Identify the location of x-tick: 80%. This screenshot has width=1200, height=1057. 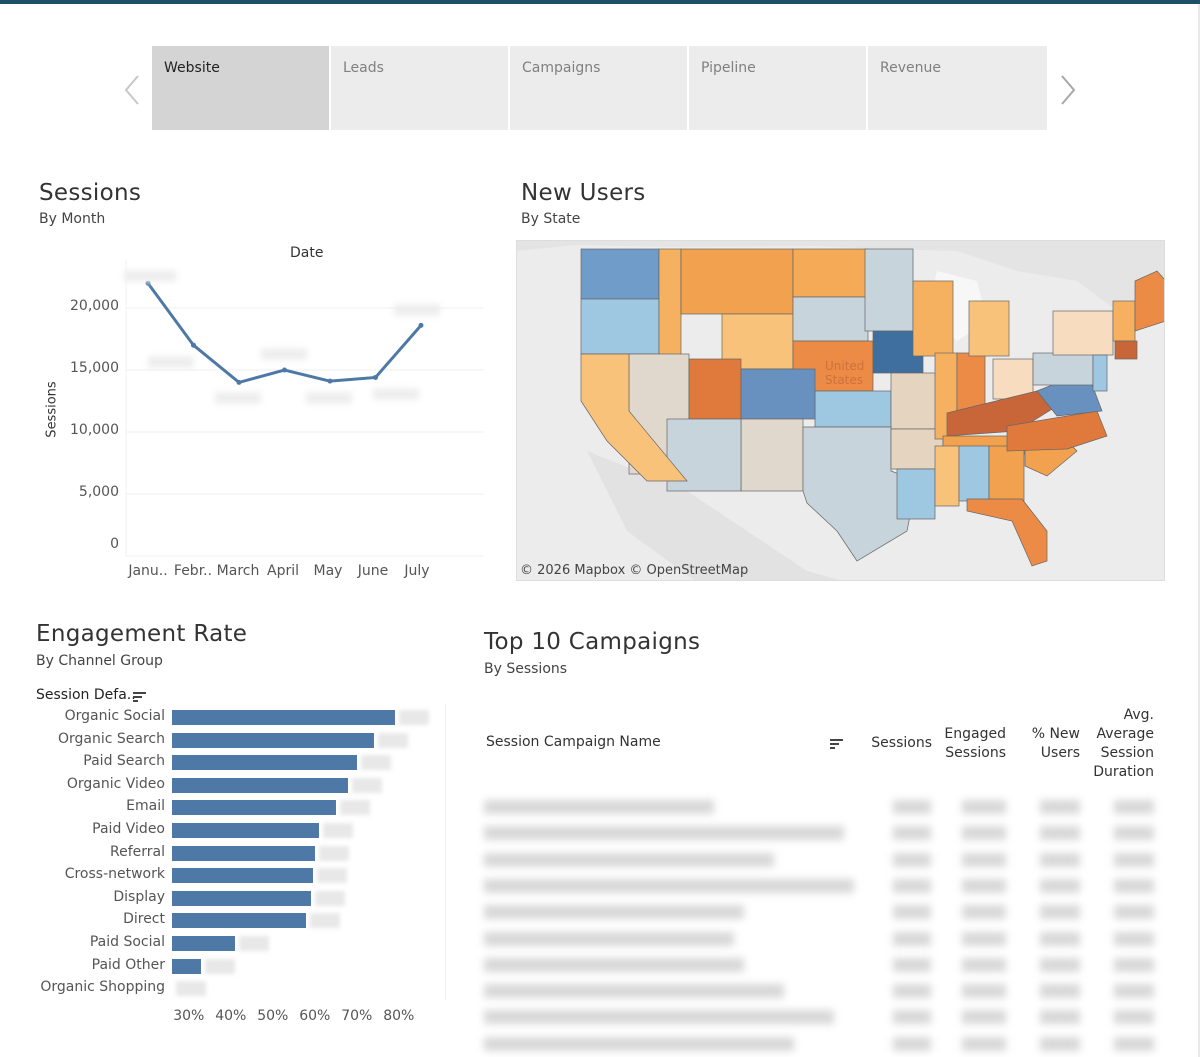
(399, 1016).